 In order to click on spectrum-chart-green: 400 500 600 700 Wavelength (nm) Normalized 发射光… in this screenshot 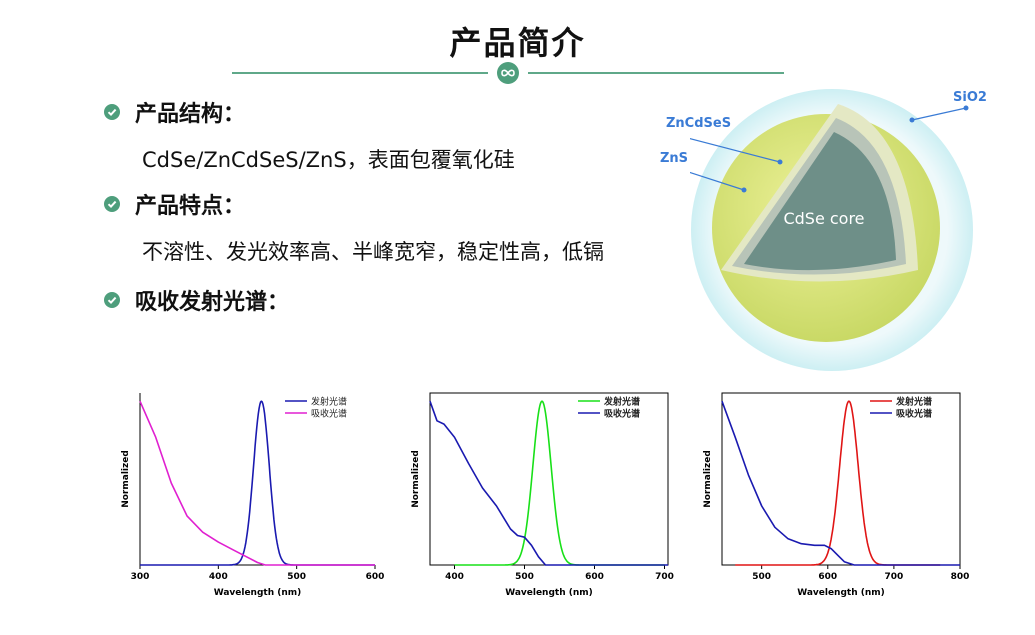, I will do `click(542, 495)`.